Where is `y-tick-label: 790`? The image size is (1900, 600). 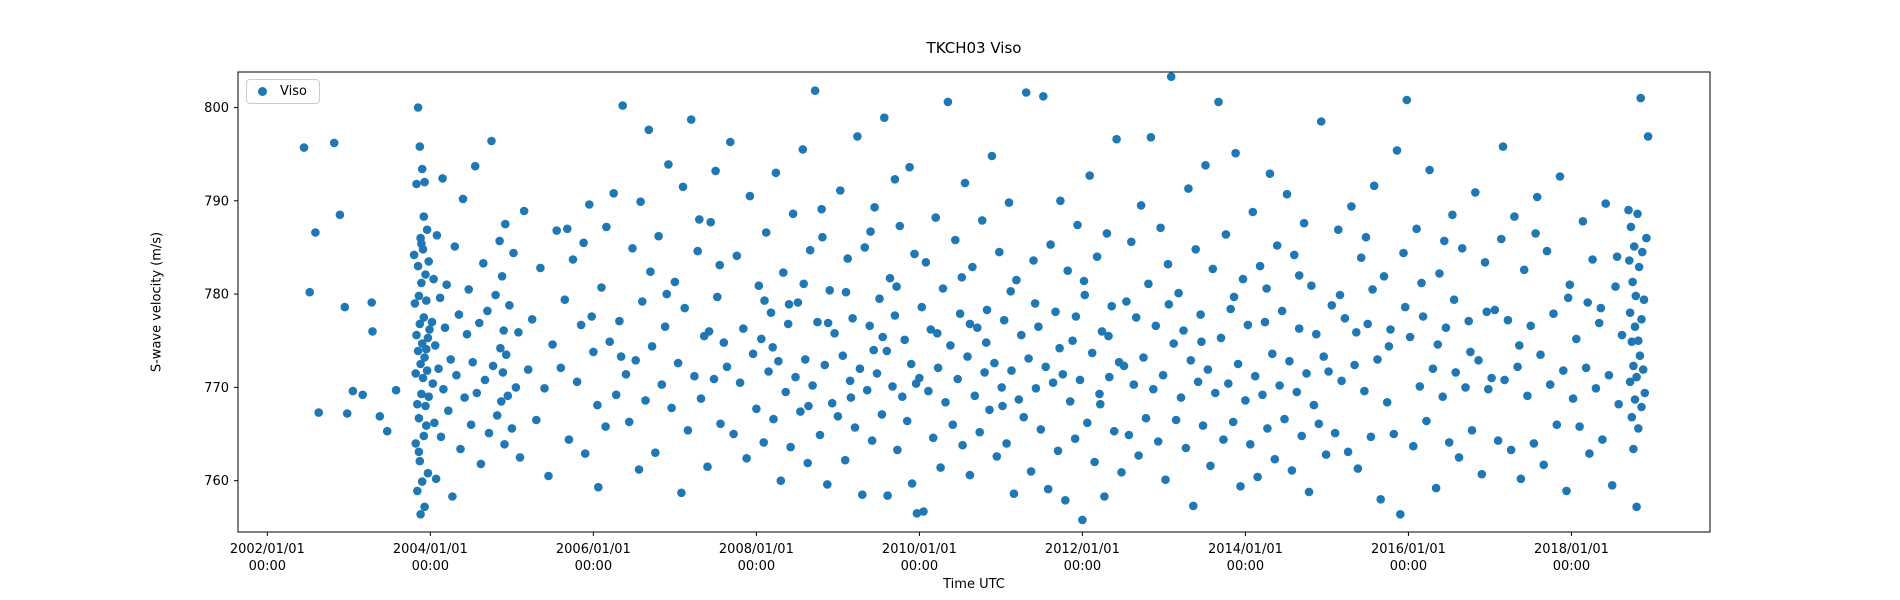
y-tick-label: 790 is located at coordinates (216, 201).